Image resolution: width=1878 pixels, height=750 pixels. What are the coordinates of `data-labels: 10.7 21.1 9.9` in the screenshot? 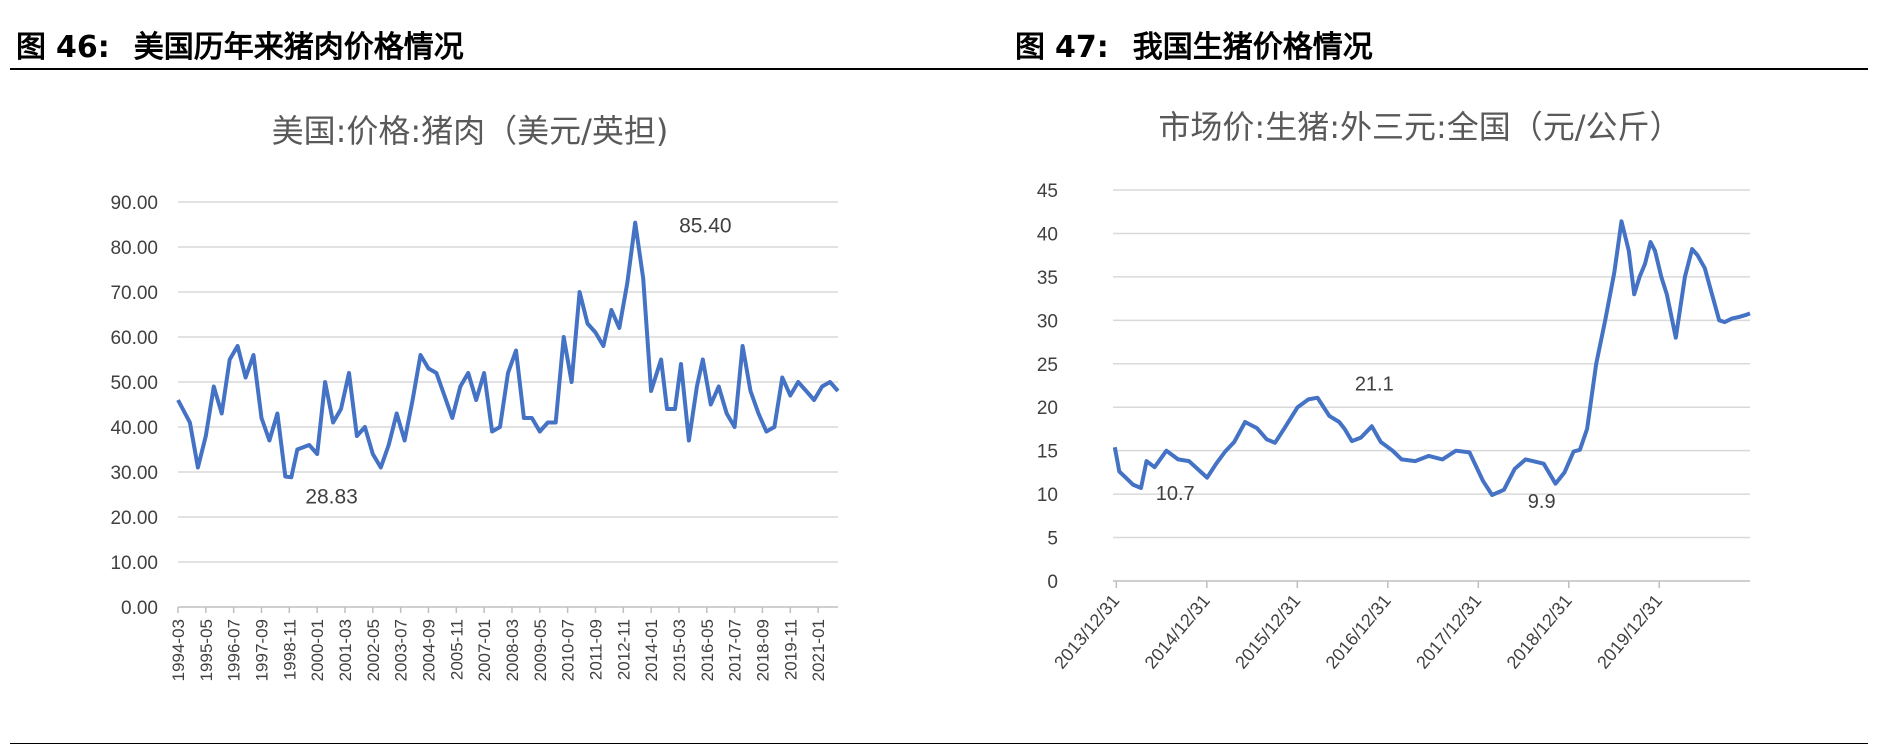 It's located at (1356, 443).